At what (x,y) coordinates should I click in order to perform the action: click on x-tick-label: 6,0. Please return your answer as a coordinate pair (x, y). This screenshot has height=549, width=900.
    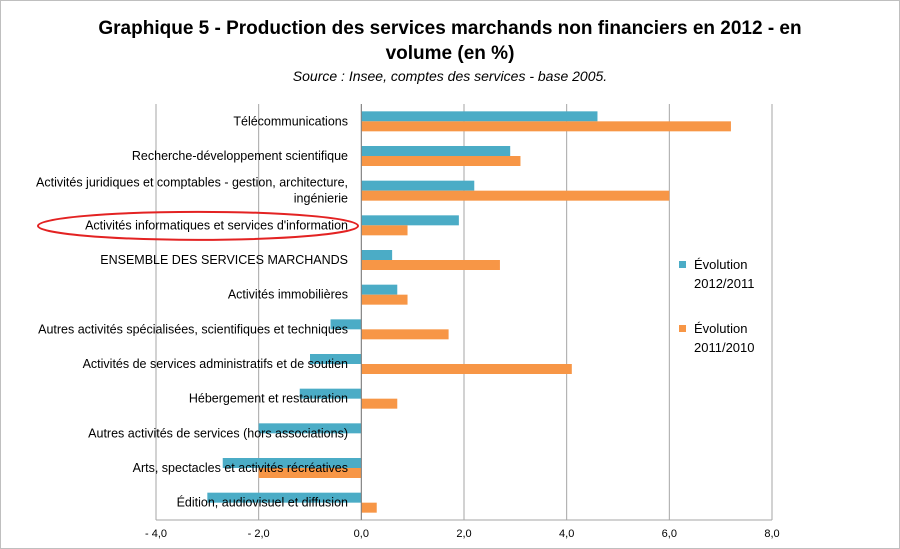
    Looking at the image, I should click on (669, 534).